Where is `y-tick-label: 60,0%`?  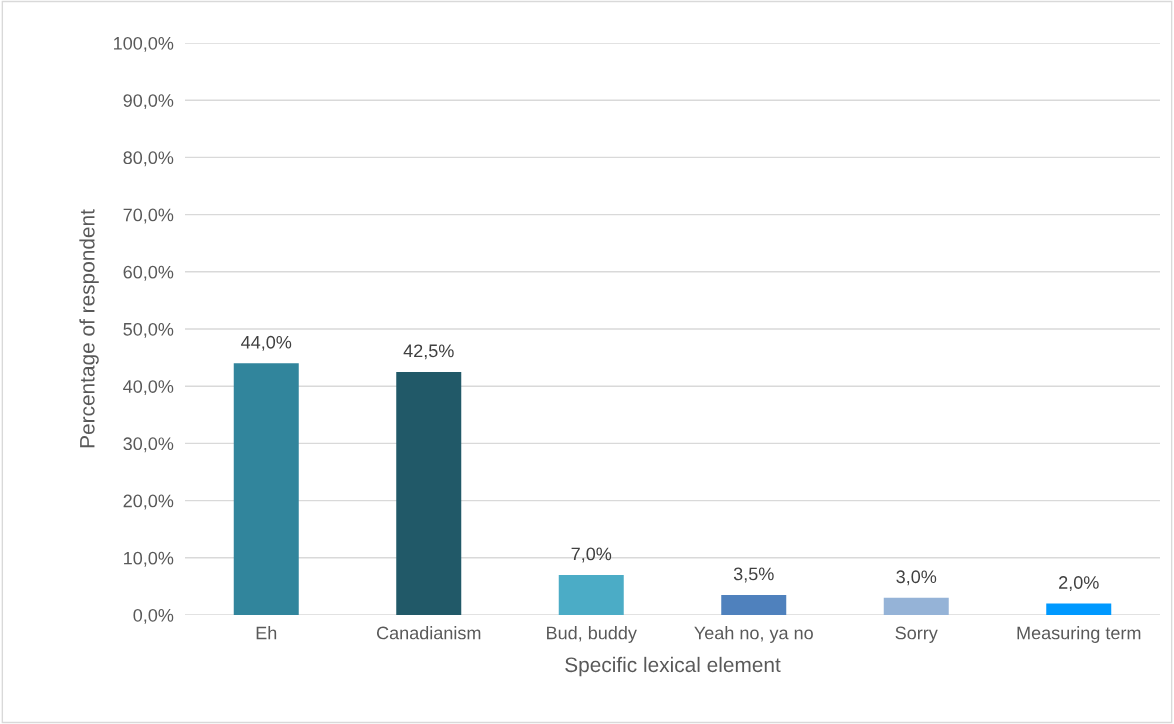 y-tick-label: 60,0% is located at coordinates (148, 273).